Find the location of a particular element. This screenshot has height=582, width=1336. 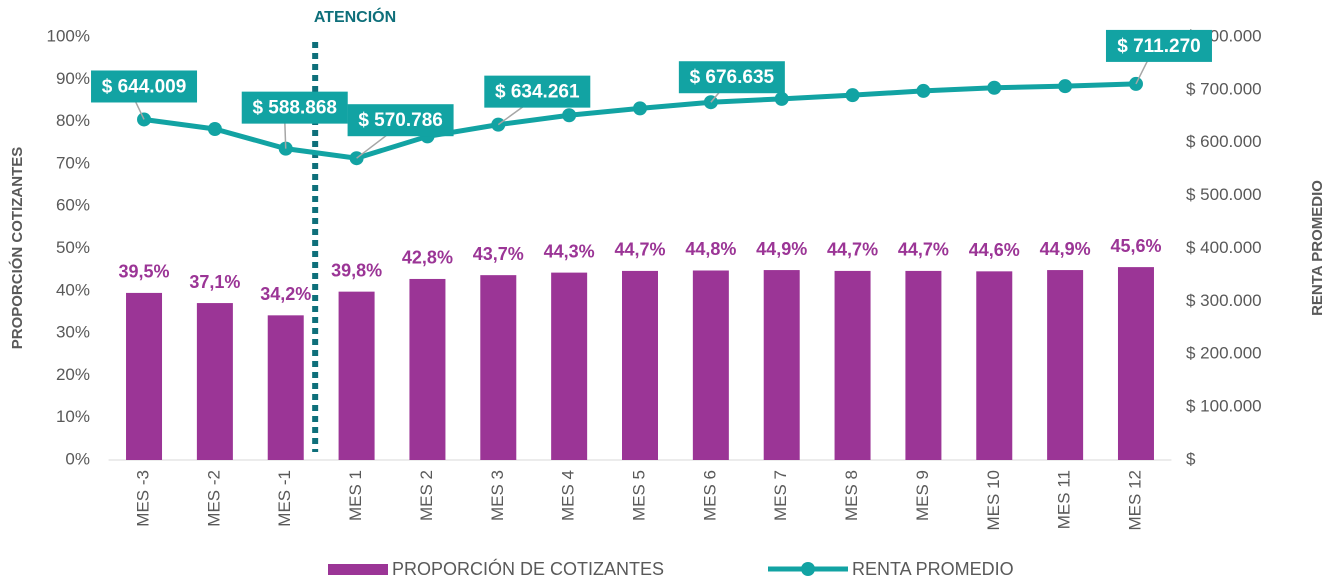

y-tick-label: 40% is located at coordinates (73, 289).